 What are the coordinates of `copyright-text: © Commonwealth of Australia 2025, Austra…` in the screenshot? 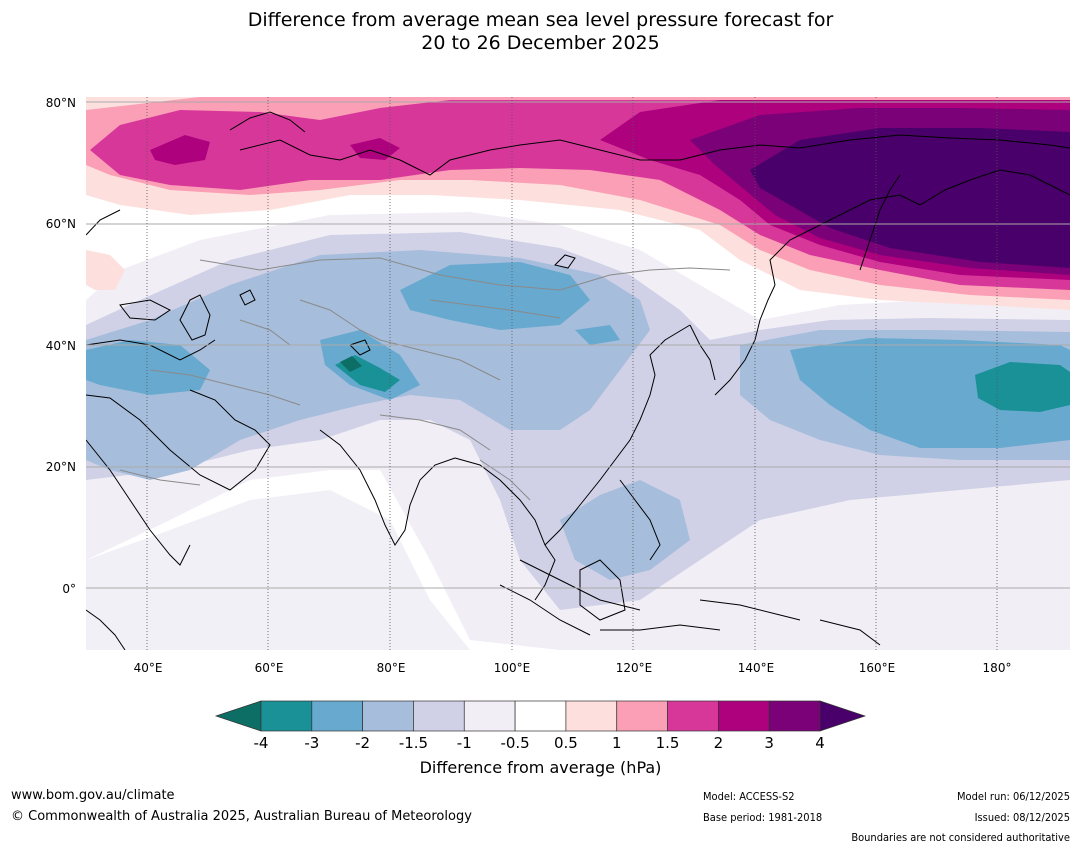 It's located at (241, 816).